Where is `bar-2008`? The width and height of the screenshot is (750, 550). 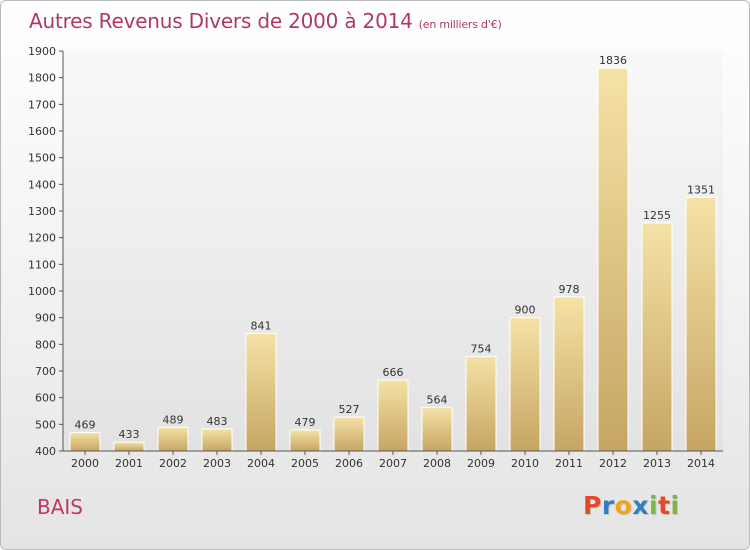 bar-2008 is located at coordinates (437, 429).